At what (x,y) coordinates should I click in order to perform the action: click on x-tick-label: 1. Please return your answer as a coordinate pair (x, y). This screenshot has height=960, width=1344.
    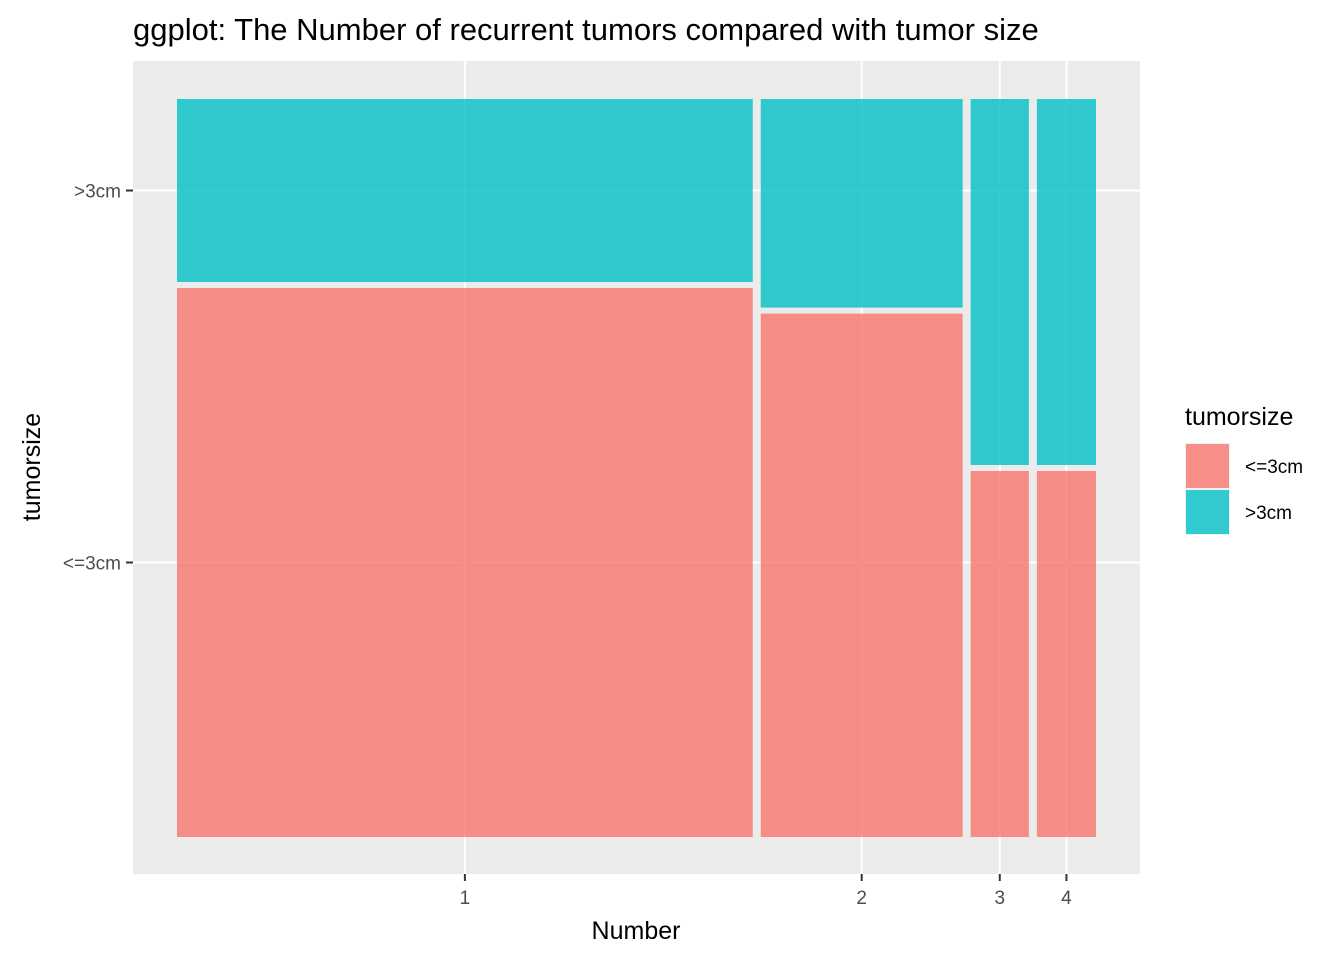
    Looking at the image, I should click on (465, 898).